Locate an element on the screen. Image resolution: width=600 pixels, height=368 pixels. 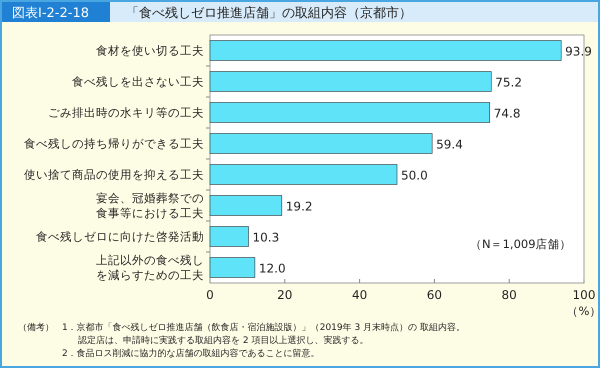
x-tick-label: 100 is located at coordinates (584, 295).